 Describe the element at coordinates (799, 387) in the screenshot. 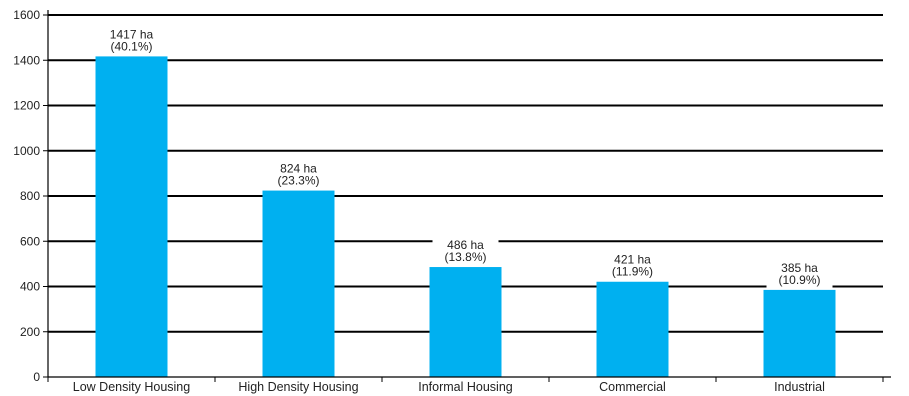

I see `x-tick-label: Industrial` at that location.